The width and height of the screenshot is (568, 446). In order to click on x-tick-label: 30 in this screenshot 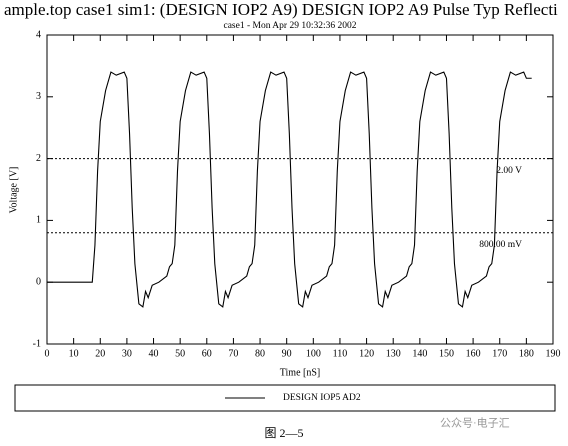, I will do `click(127, 353)`.